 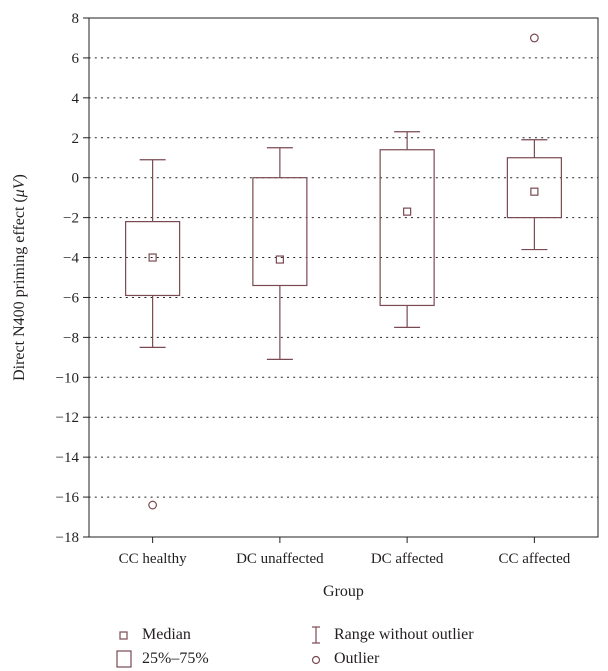 What do you see at coordinates (153, 559) in the screenshot?
I see `x-tick-label: CC healthy` at bounding box center [153, 559].